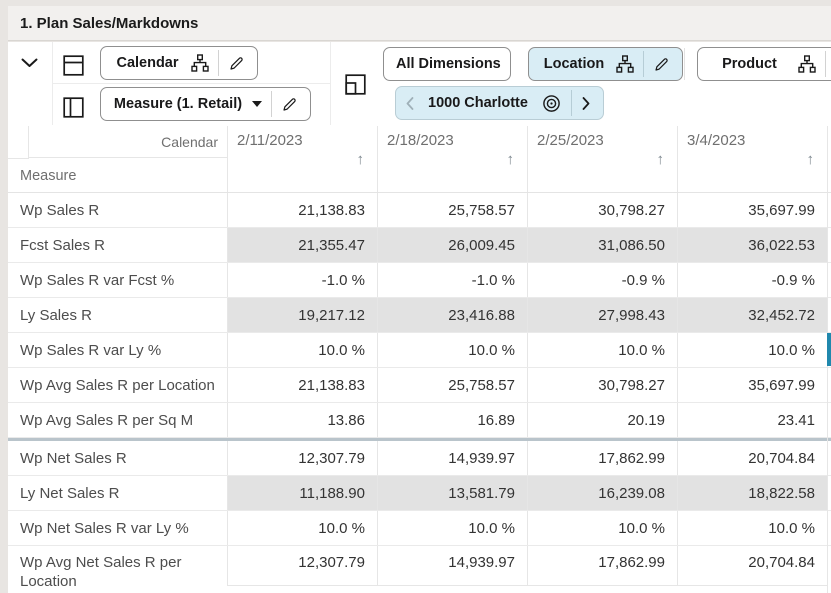 This screenshot has width=831, height=593. What do you see at coordinates (101, 572) in the screenshot?
I see `row-header: Wp Avg Net Sales R per Location` at bounding box center [101, 572].